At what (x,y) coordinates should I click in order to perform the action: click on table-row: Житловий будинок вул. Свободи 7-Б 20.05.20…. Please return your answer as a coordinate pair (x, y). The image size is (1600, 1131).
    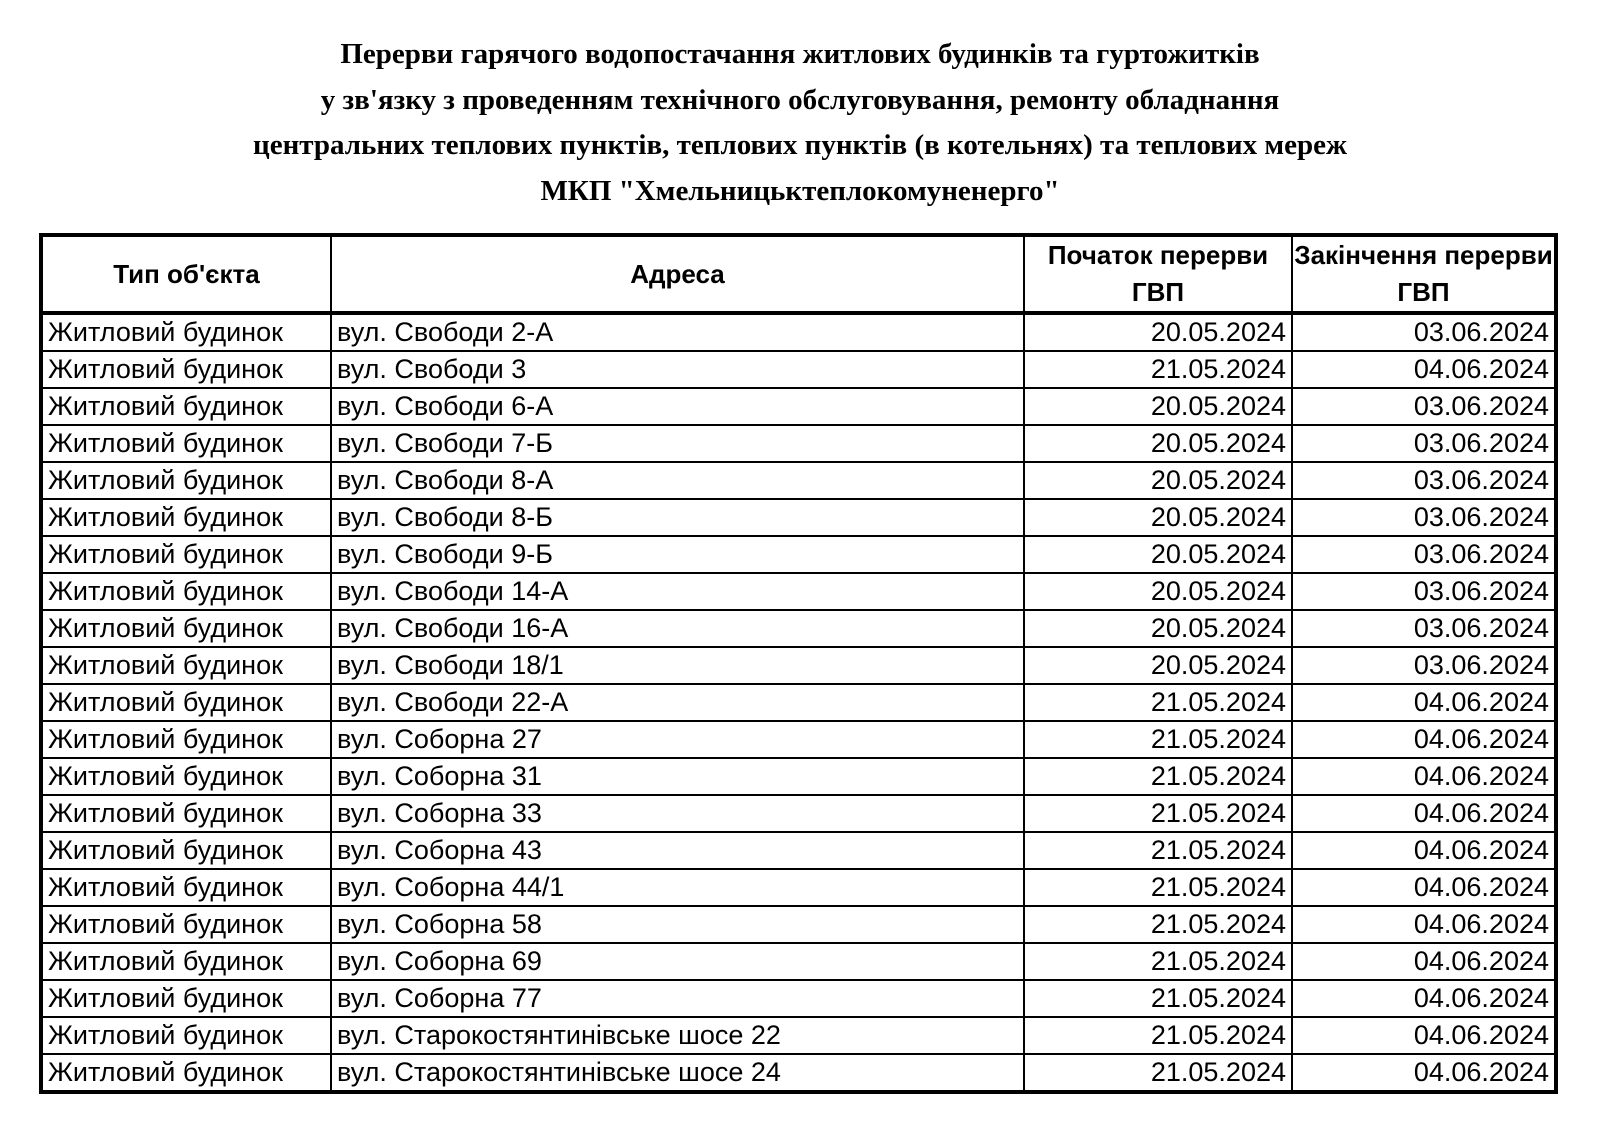
    Looking at the image, I should click on (798, 443).